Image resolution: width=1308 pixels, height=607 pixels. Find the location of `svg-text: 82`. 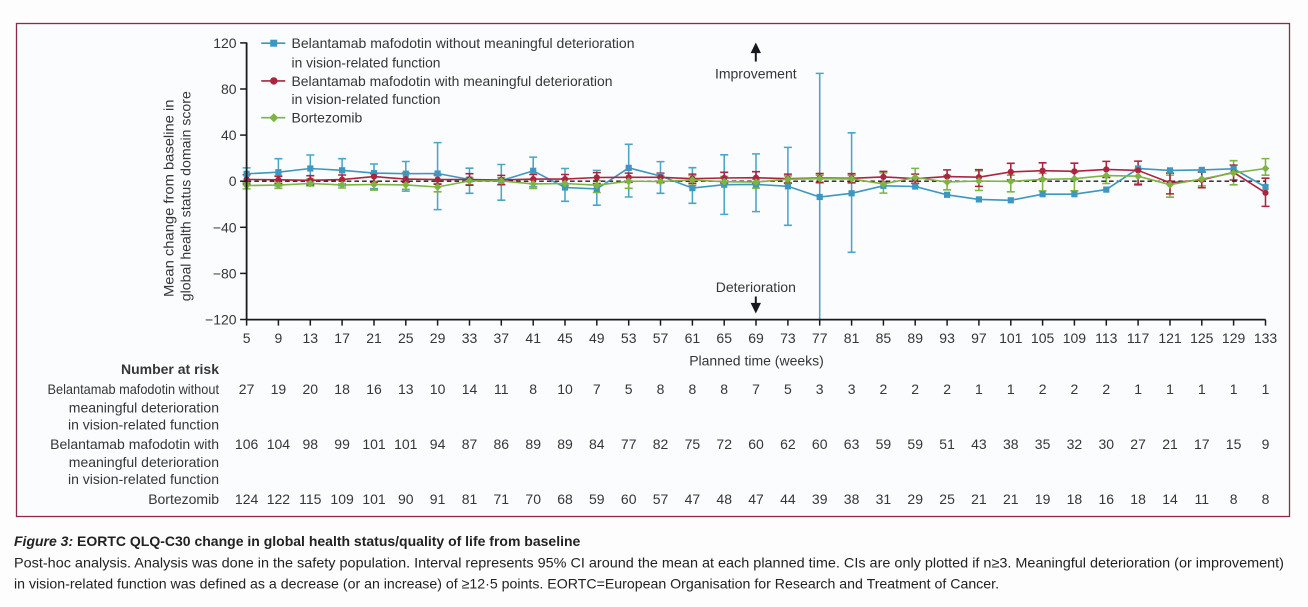

svg-text: 82 is located at coordinates (661, 444).